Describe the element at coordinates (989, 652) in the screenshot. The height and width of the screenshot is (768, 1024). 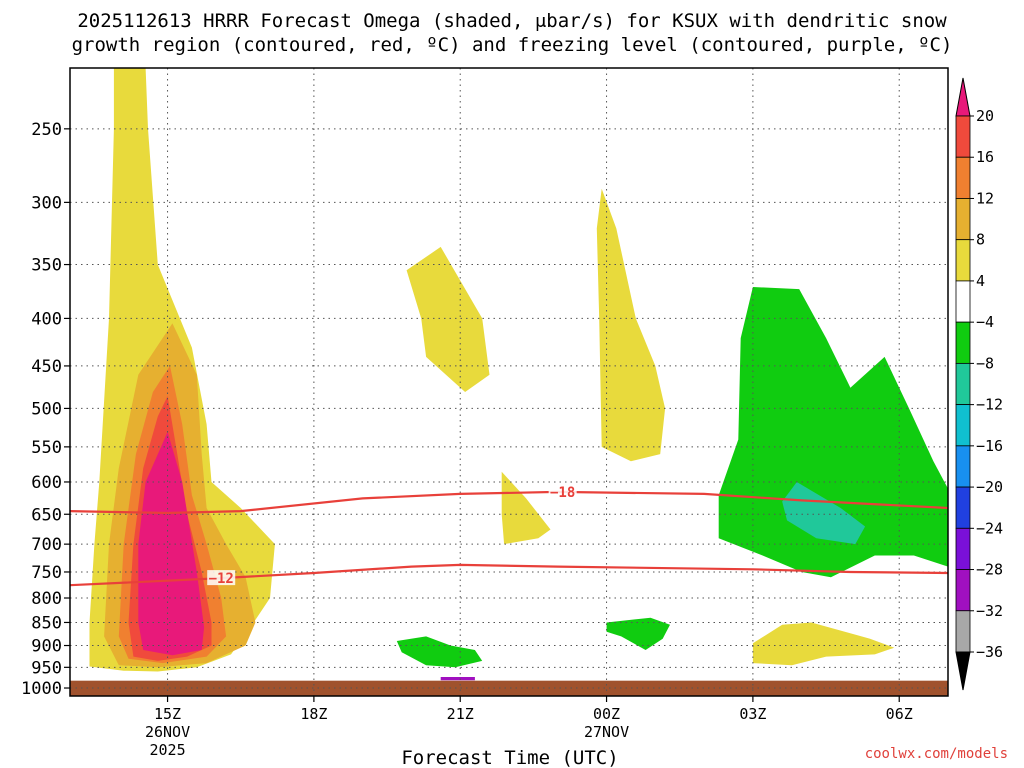
I see `colorbar-label-13: −36` at that location.